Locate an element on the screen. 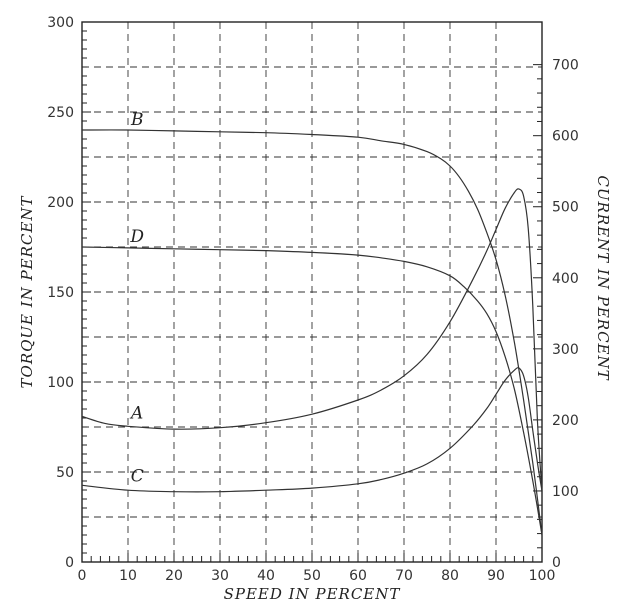 The image size is (626, 614). x-tick-label: 80 is located at coordinates (450, 576).